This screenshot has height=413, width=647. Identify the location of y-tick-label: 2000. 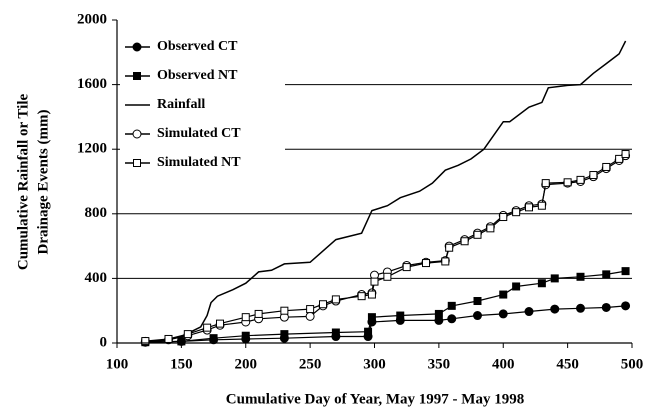
(92, 19).